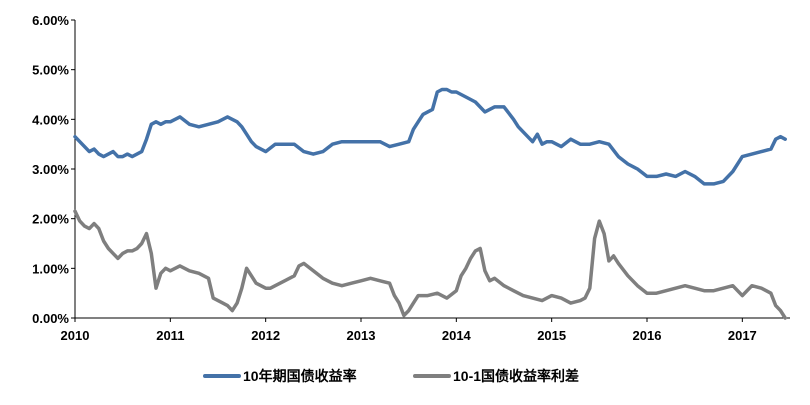 This screenshot has width=810, height=405. I want to click on y-tick-label: 0.00%, so click(50, 318).